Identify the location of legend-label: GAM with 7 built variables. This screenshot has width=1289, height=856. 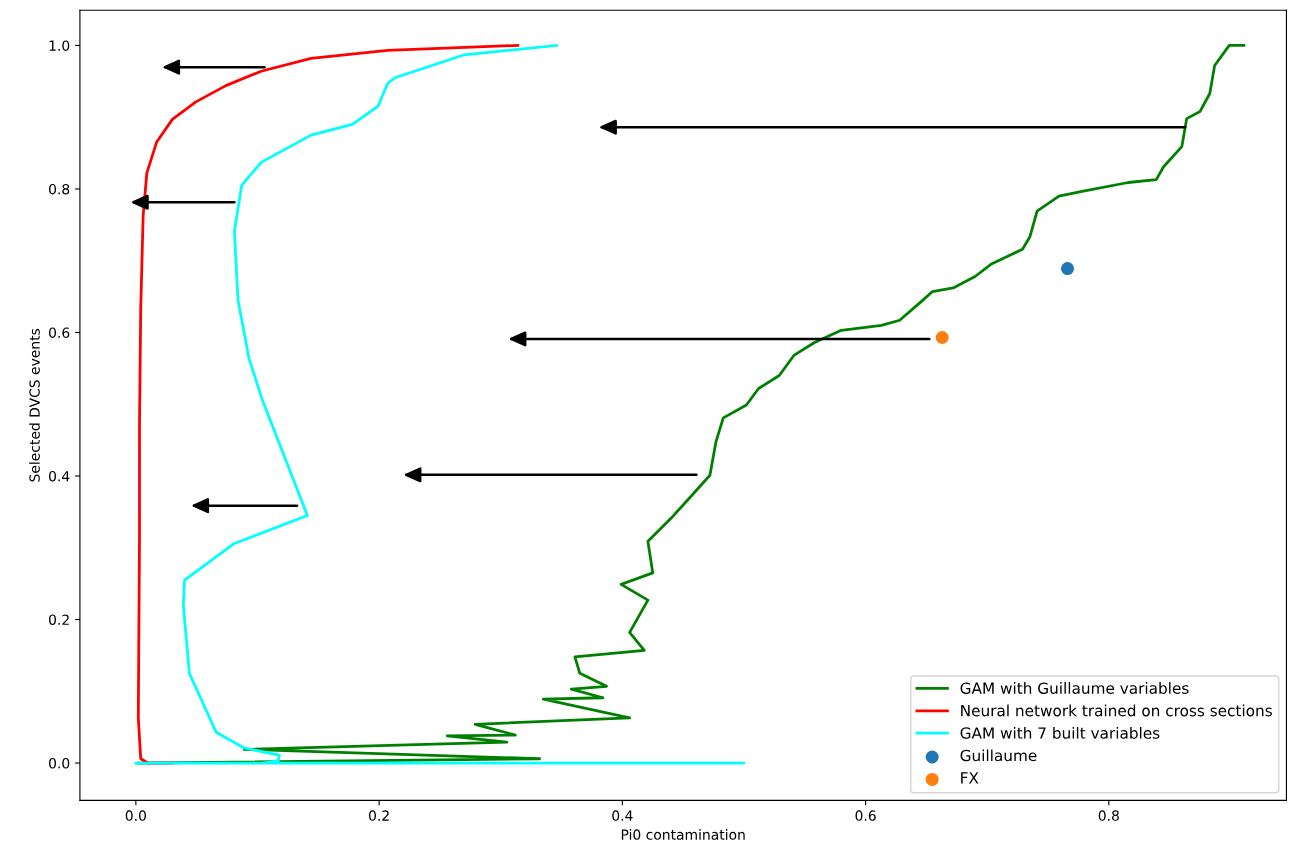
(1060, 732).